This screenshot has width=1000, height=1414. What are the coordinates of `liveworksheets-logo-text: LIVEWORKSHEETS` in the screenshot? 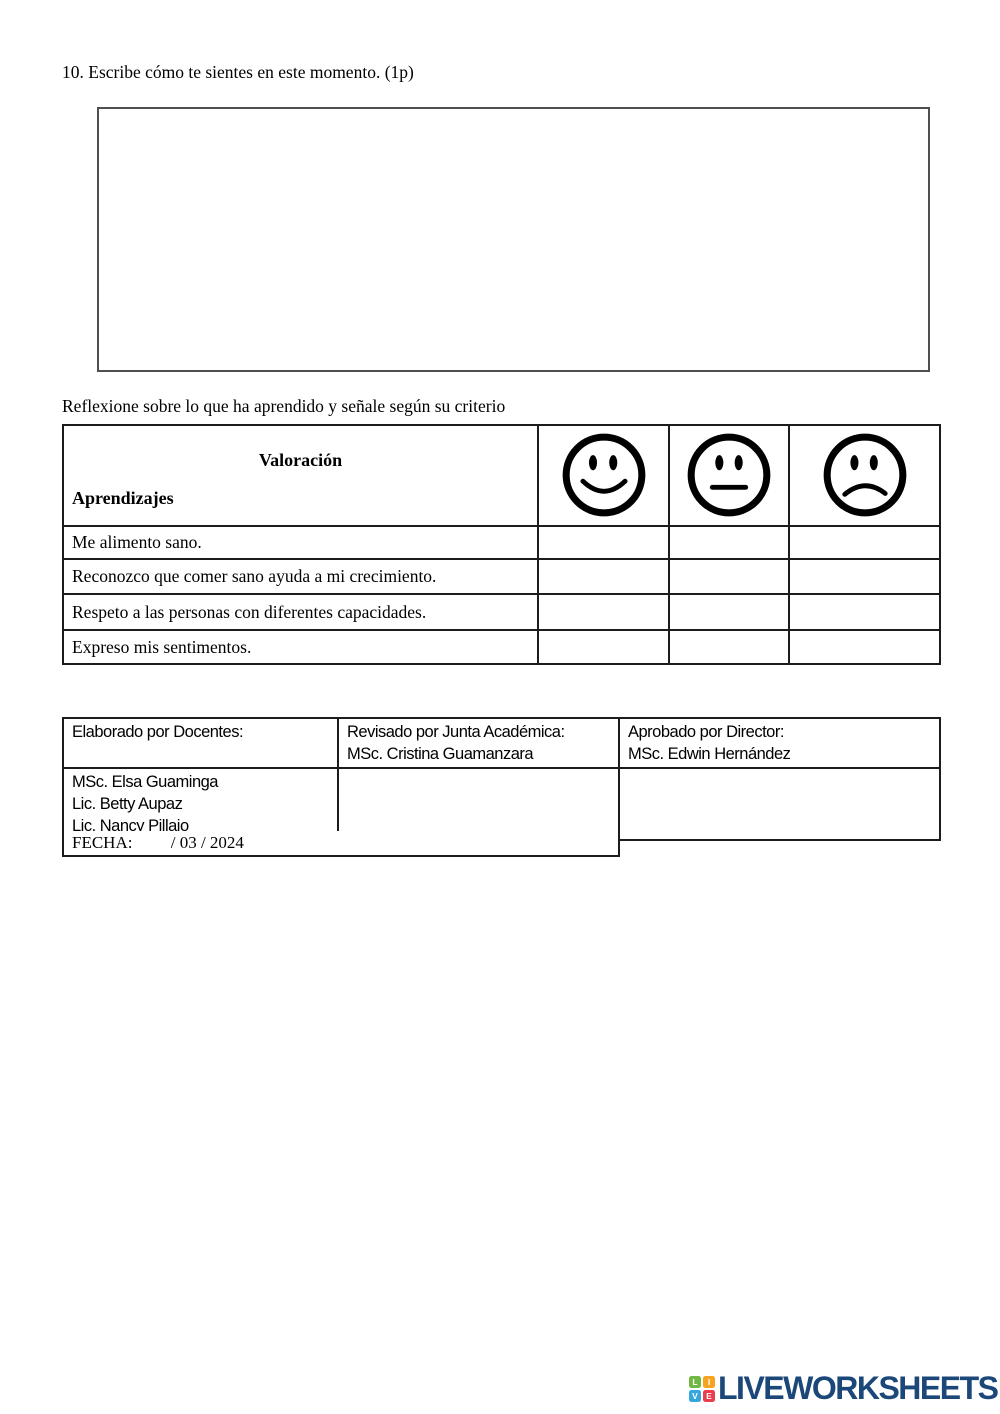 It's located at (858, 1388).